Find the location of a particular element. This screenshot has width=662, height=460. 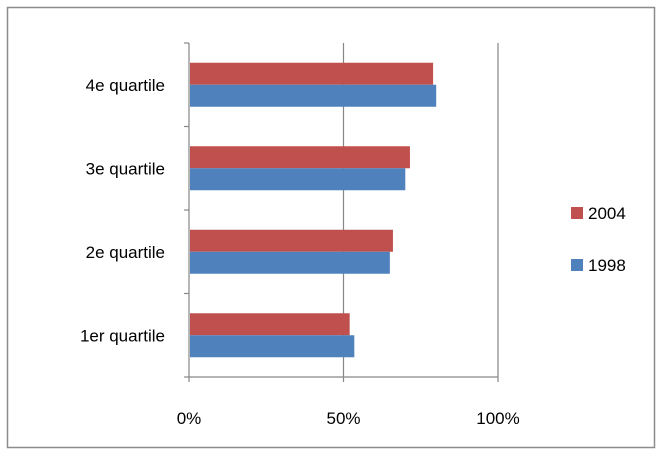

category-label: 1er quartile is located at coordinates (122, 335).